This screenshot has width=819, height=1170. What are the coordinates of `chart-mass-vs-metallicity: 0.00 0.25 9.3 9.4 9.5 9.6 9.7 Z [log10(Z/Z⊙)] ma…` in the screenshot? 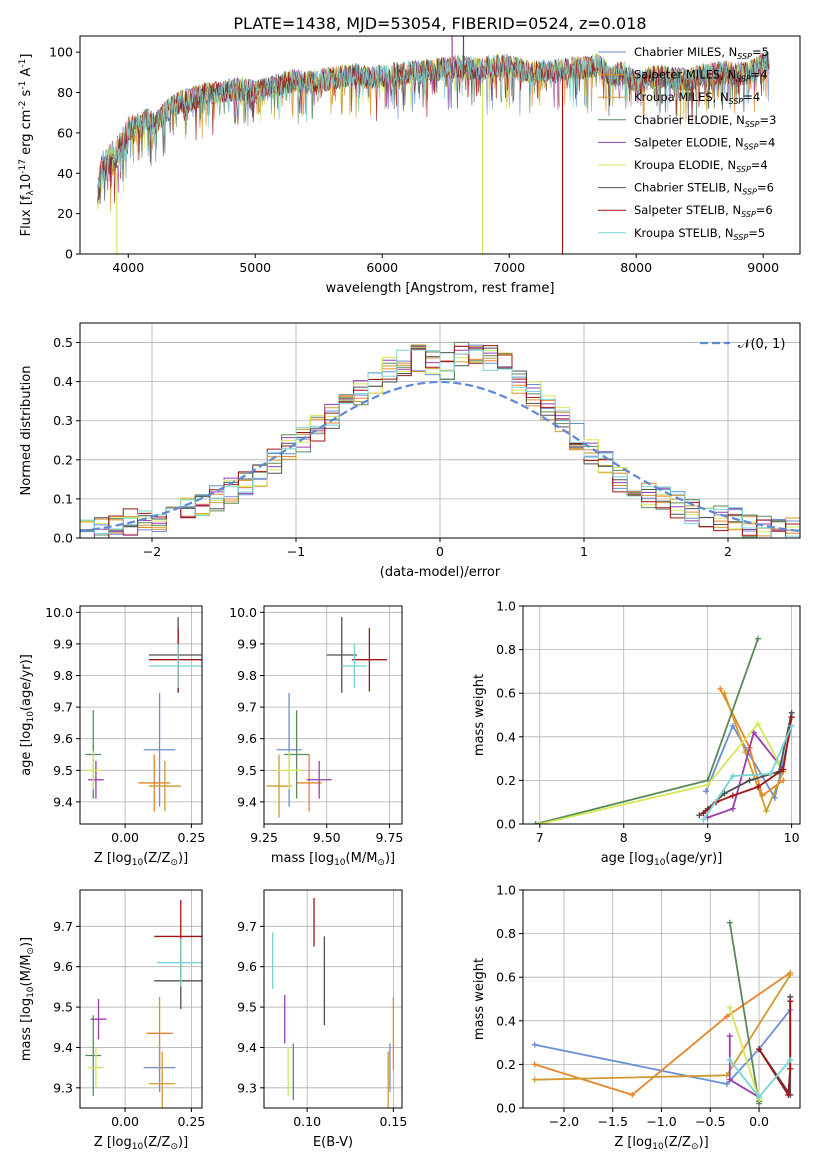 It's located at (112, 1020).